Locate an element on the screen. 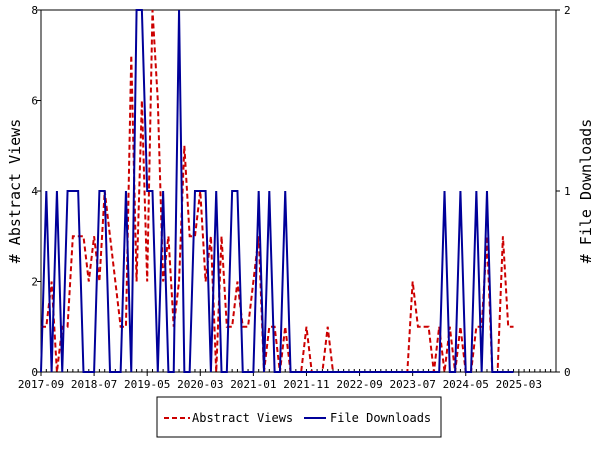 This screenshot has width=600, height=450. x-tick-label: 2024-05 is located at coordinates (466, 384).